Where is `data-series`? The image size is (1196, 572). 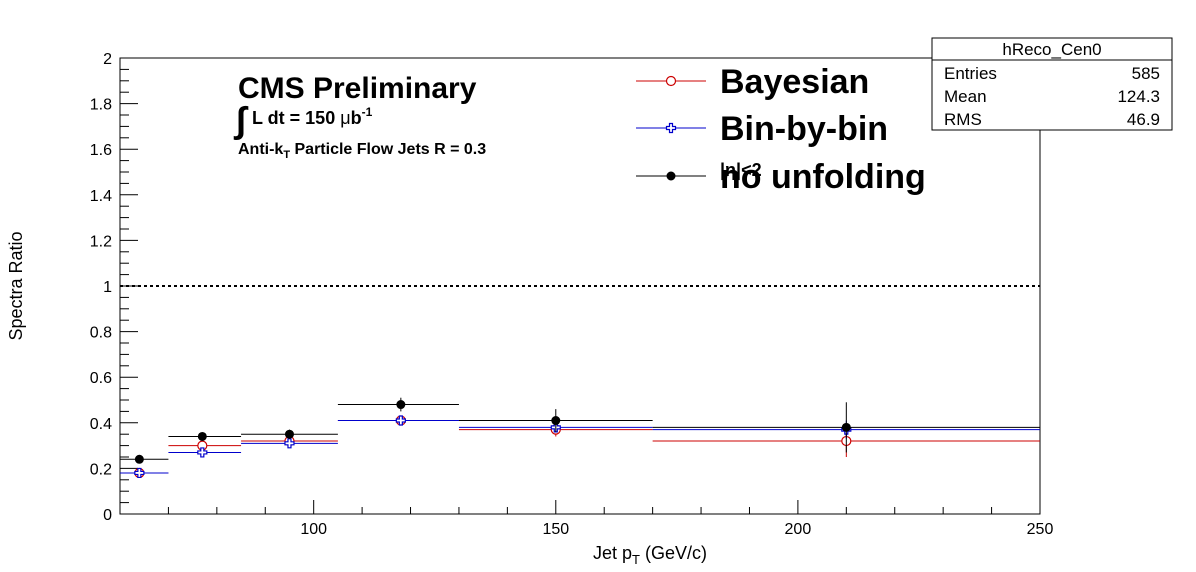 data-series is located at coordinates (580, 438).